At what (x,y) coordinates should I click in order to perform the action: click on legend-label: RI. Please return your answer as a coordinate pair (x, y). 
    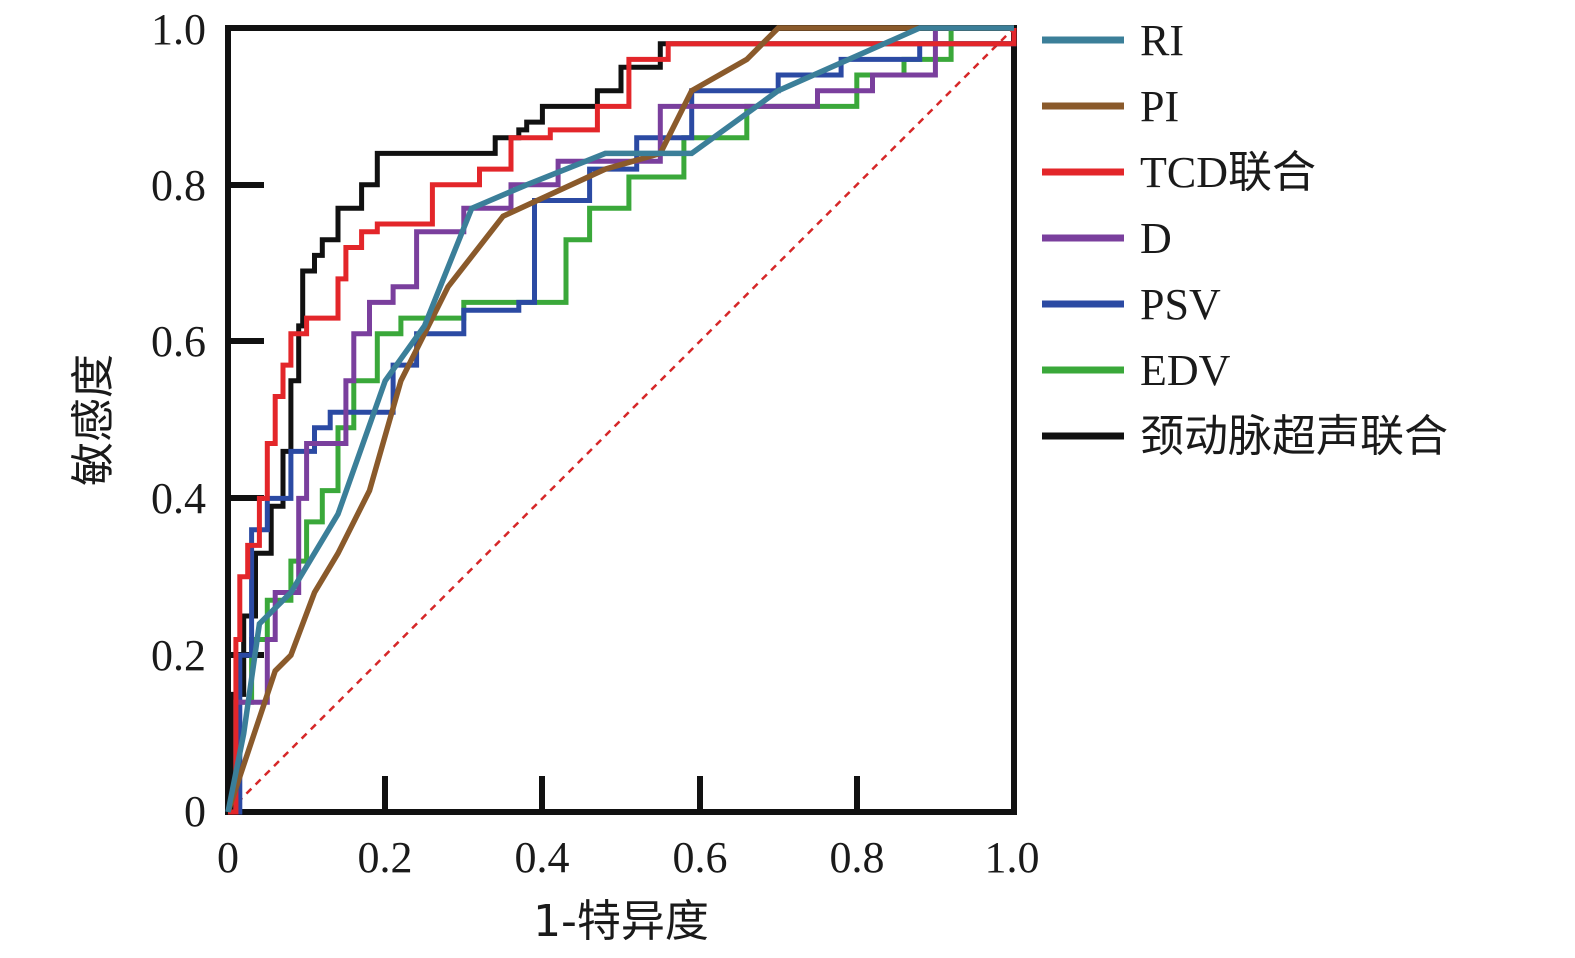
    Looking at the image, I should click on (1162, 40).